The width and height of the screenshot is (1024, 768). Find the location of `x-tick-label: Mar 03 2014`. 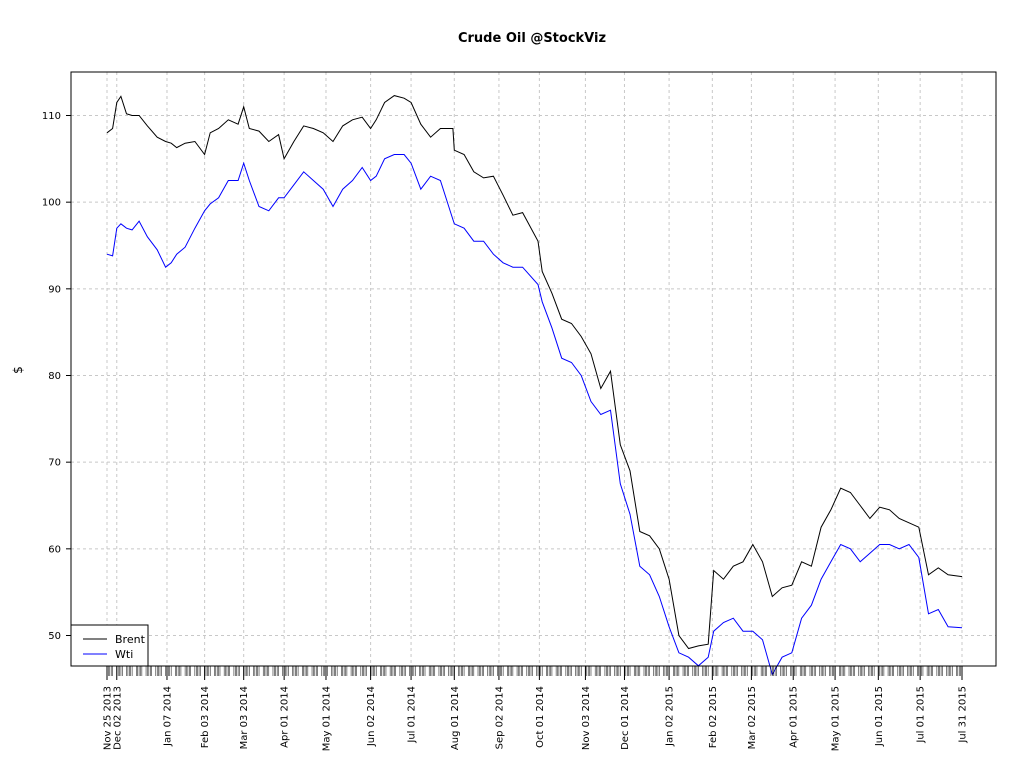

x-tick-label: Mar 03 2014 is located at coordinates (244, 717).